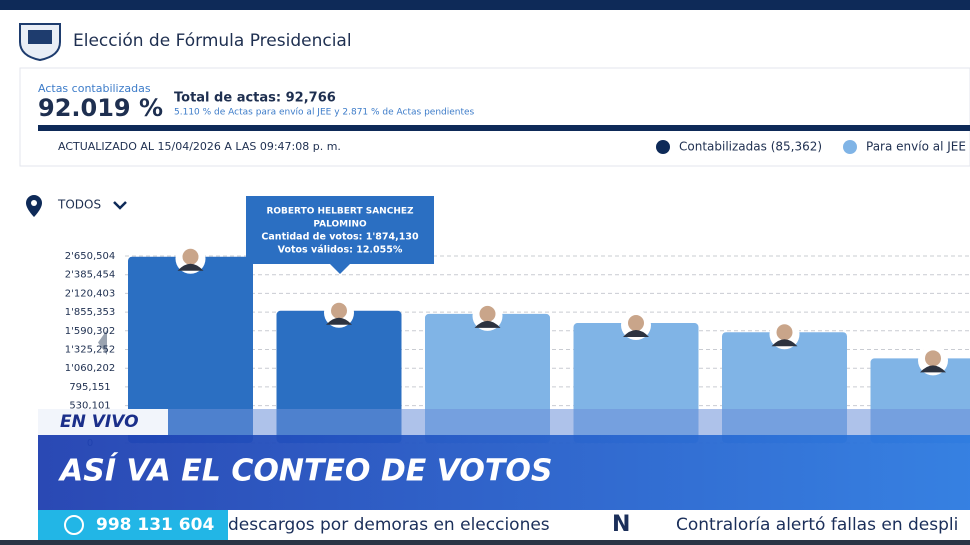 The image size is (970, 545). I want to click on top-strip, so click(485, 5).